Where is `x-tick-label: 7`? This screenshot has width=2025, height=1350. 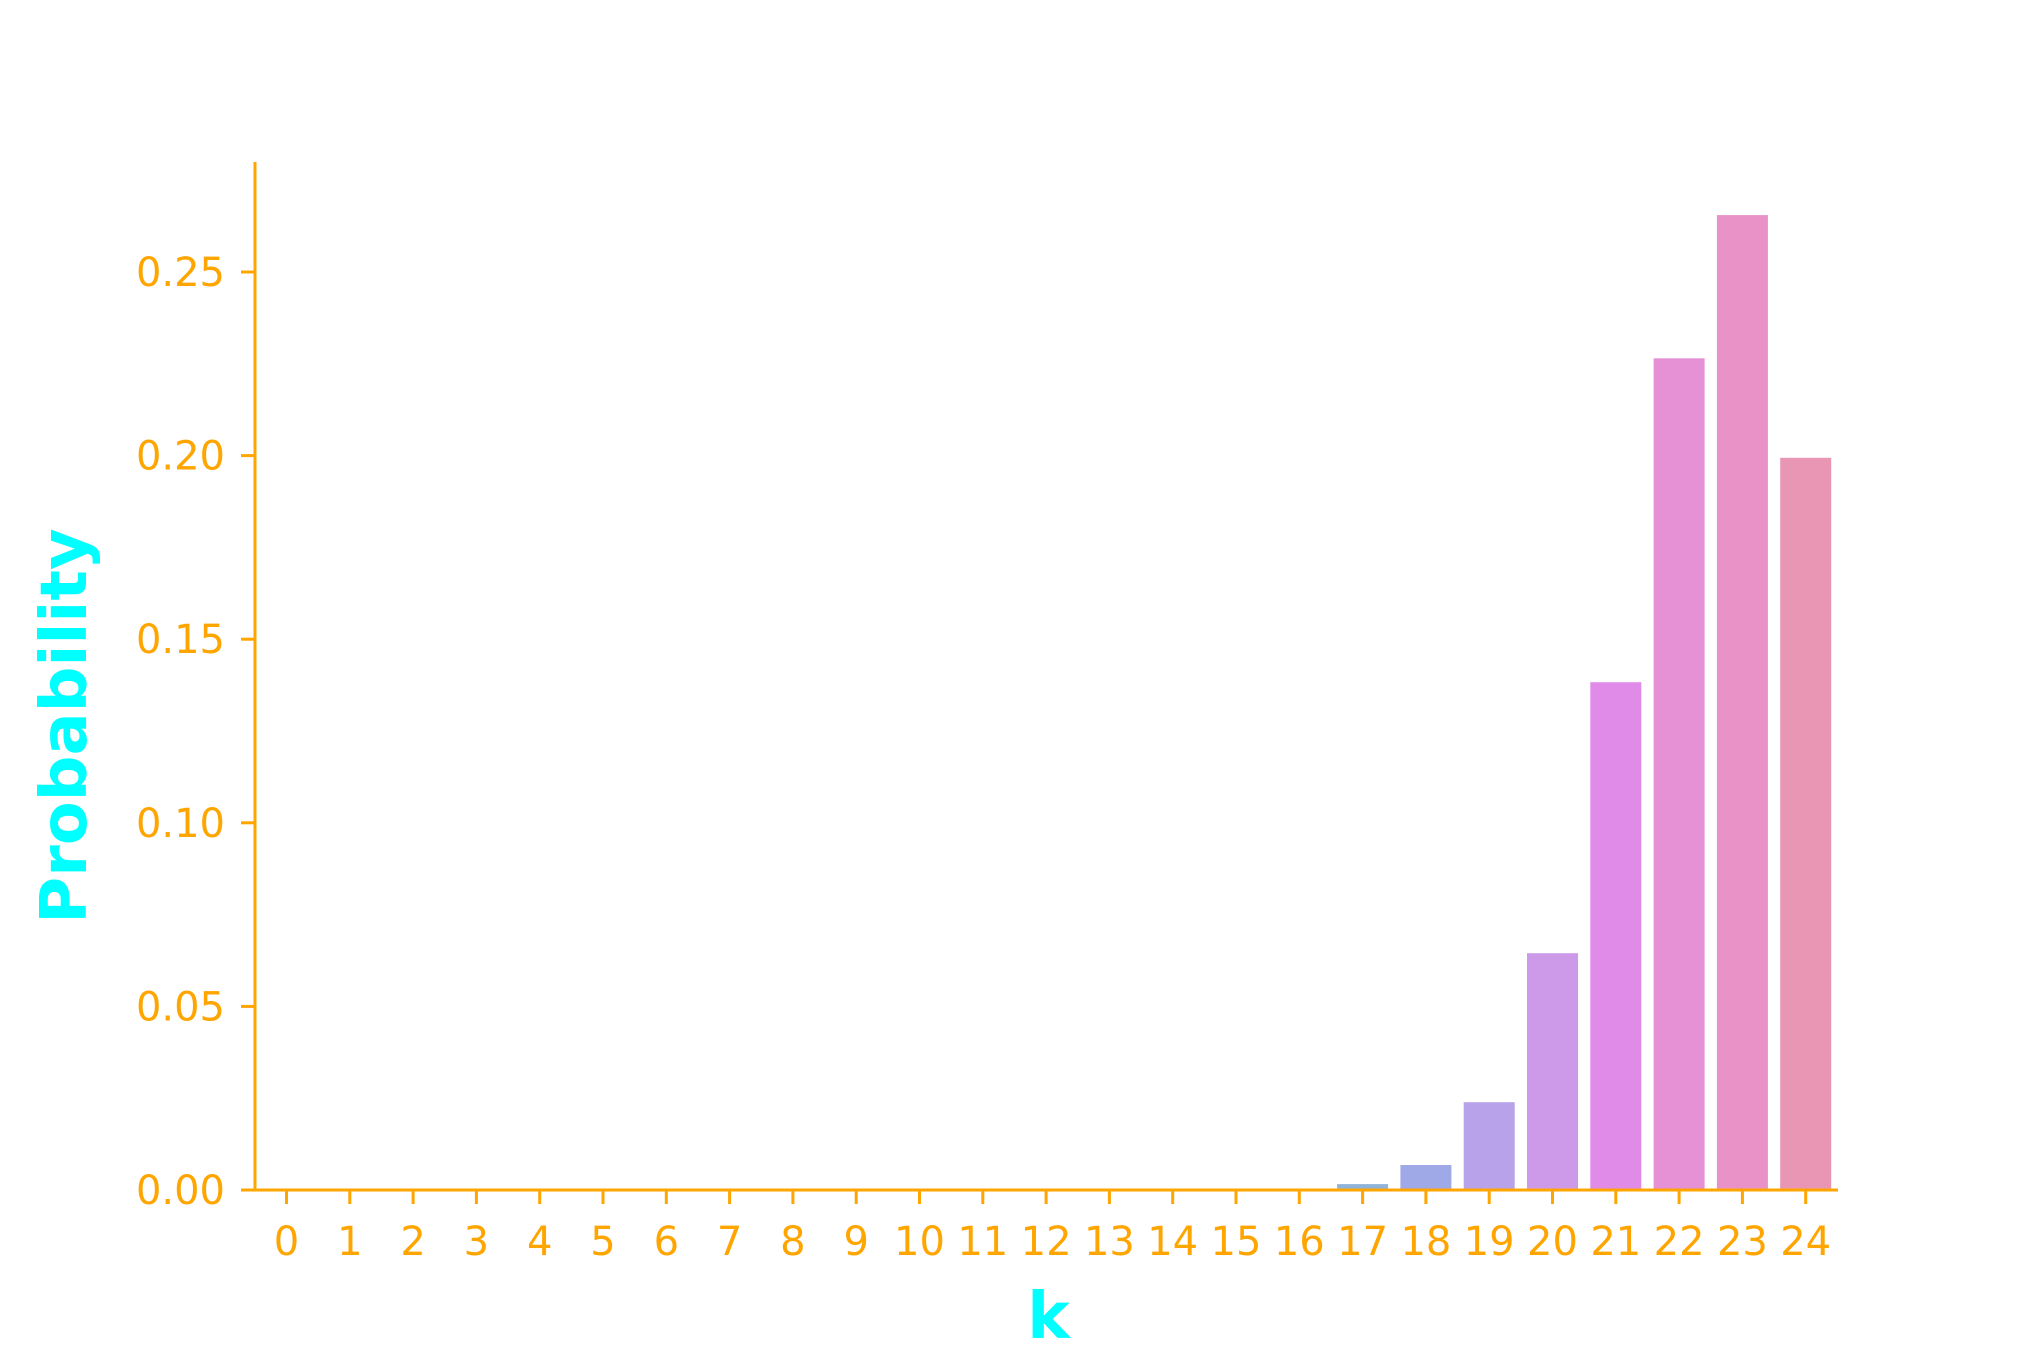
x-tick-label: 7 is located at coordinates (729, 1242).